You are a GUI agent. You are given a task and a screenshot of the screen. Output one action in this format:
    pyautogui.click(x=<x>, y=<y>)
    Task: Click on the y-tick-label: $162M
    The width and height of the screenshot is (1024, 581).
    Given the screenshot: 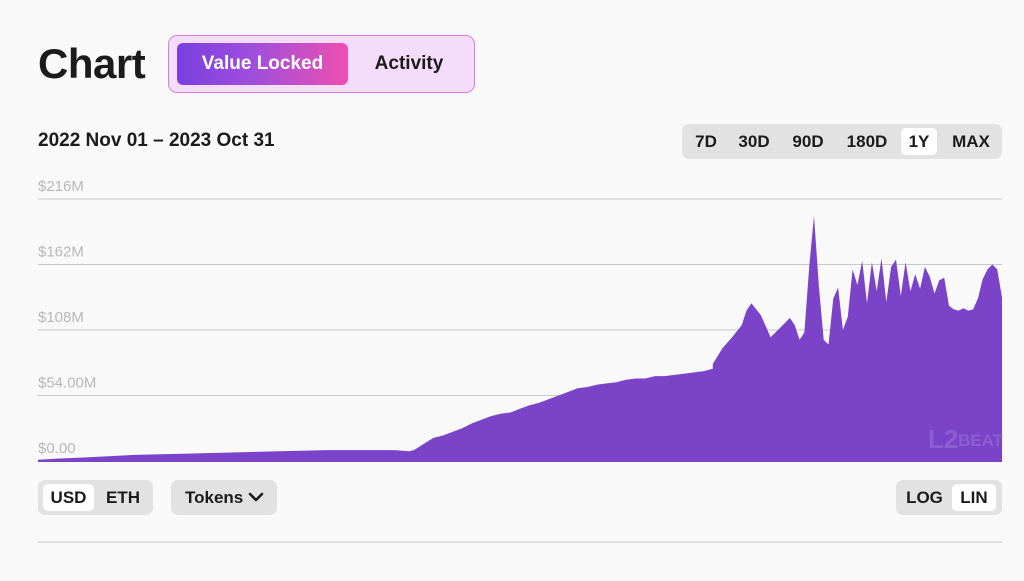 What is the action you would take?
    pyautogui.click(x=61, y=252)
    